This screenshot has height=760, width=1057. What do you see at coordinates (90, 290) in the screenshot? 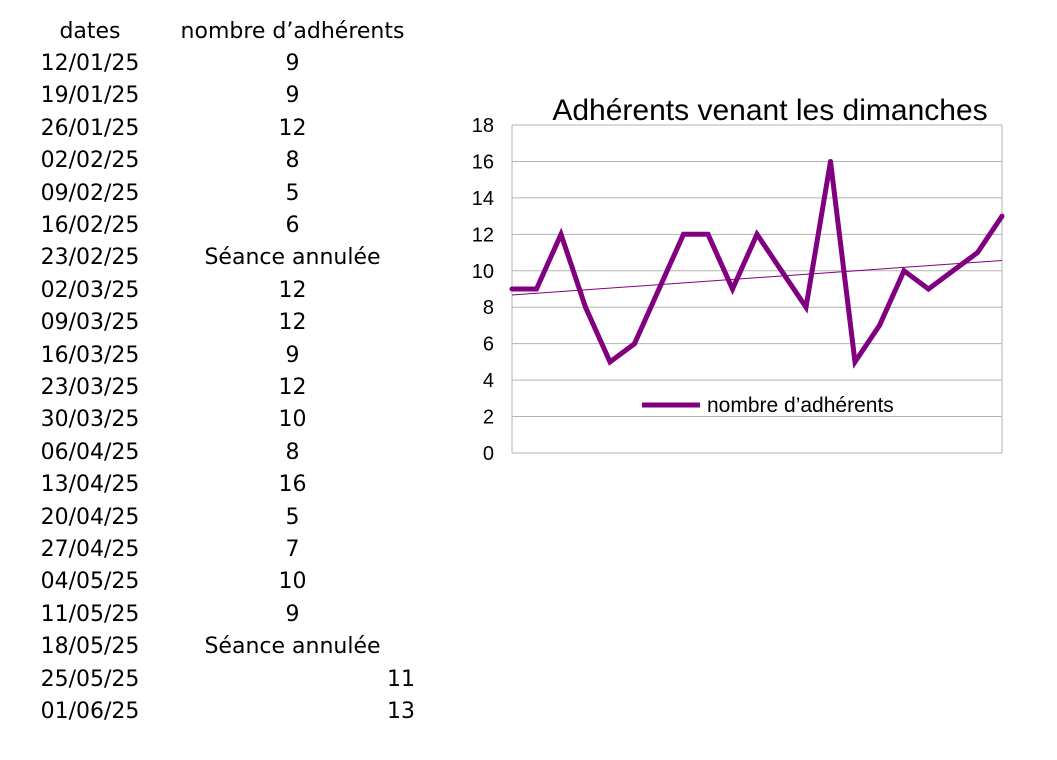
I see `row-date: 02/03/25` at bounding box center [90, 290].